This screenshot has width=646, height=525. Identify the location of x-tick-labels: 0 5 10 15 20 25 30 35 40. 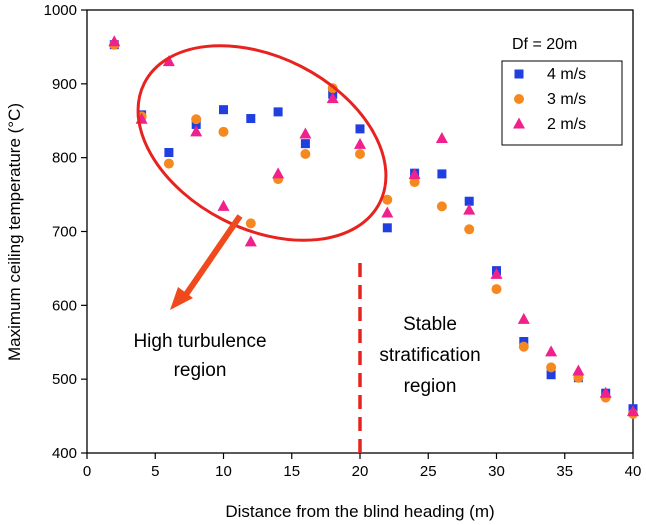
(362, 471).